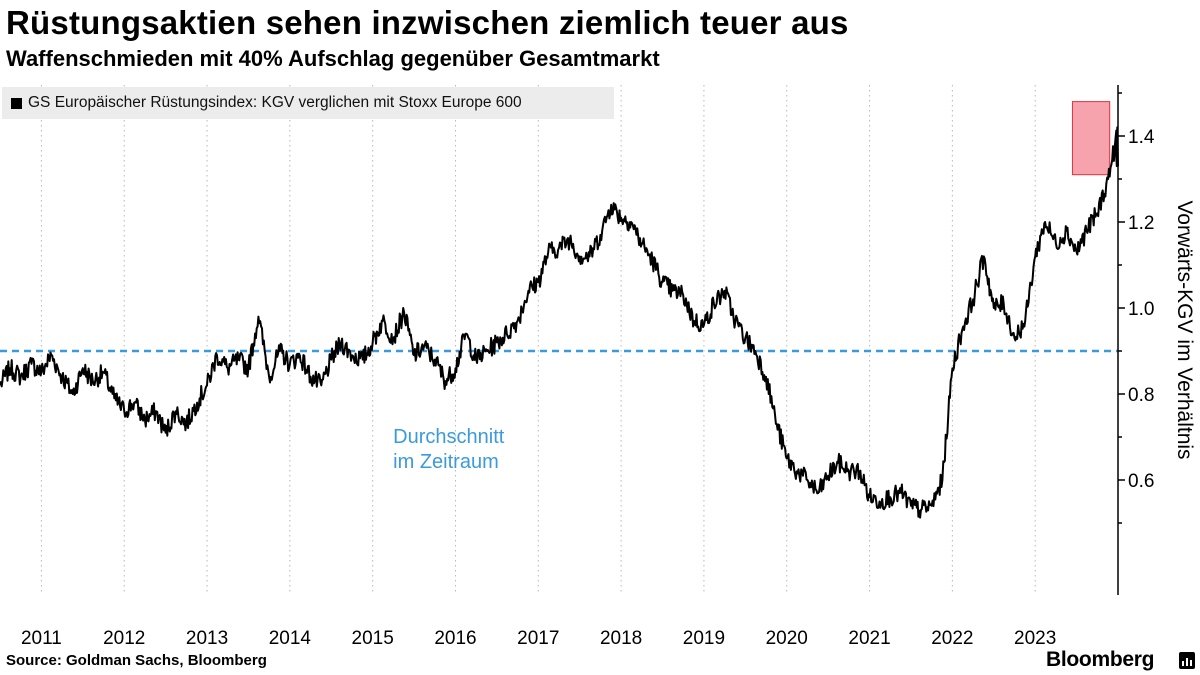 This screenshot has height=675, width=1200. What do you see at coordinates (787, 638) in the screenshot?
I see `x-tick-label: 2020` at bounding box center [787, 638].